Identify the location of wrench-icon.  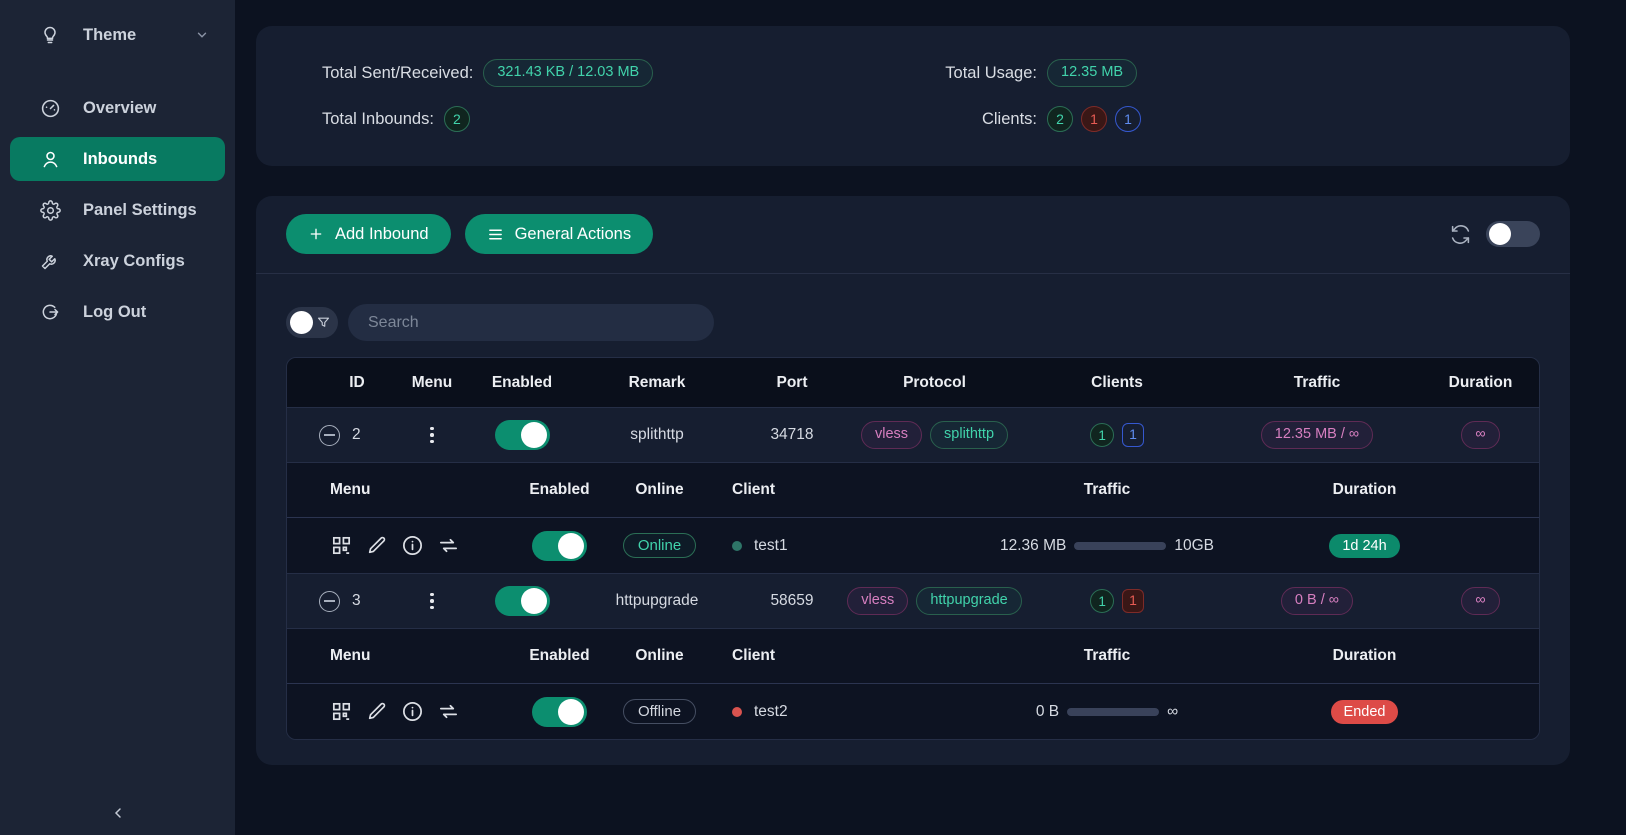
(50, 261).